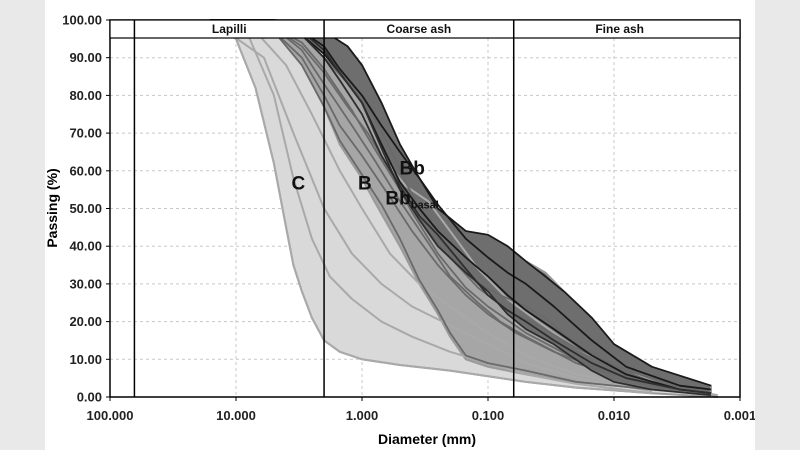 Image resolution: width=800 pixels, height=450 pixels. Describe the element at coordinates (85, 321) in the screenshot. I see `y-tick-label: 20.00` at that location.